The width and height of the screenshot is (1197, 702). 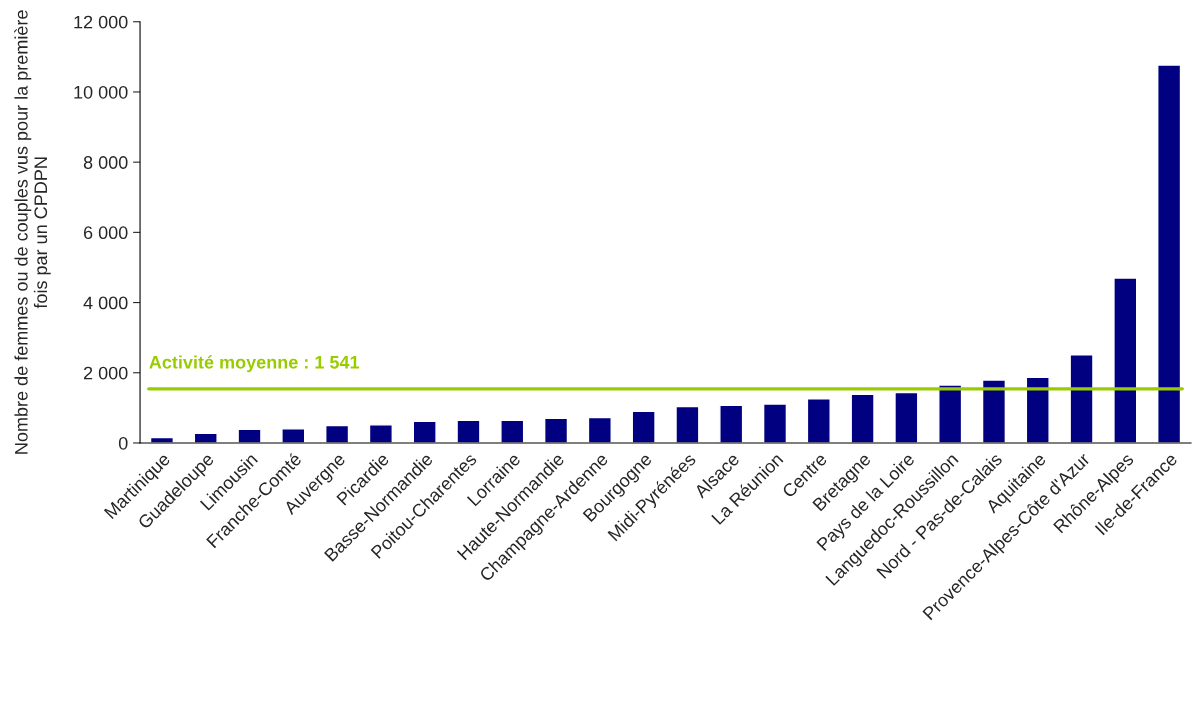 What do you see at coordinates (101, 22) in the screenshot?
I see `y-tick-label: 12 000` at bounding box center [101, 22].